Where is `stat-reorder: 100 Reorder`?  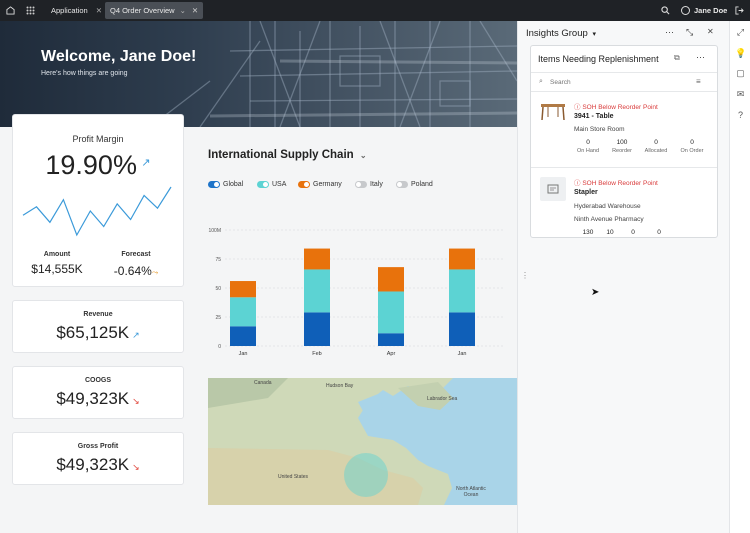 stat-reorder: 100 Reorder is located at coordinates (622, 146).